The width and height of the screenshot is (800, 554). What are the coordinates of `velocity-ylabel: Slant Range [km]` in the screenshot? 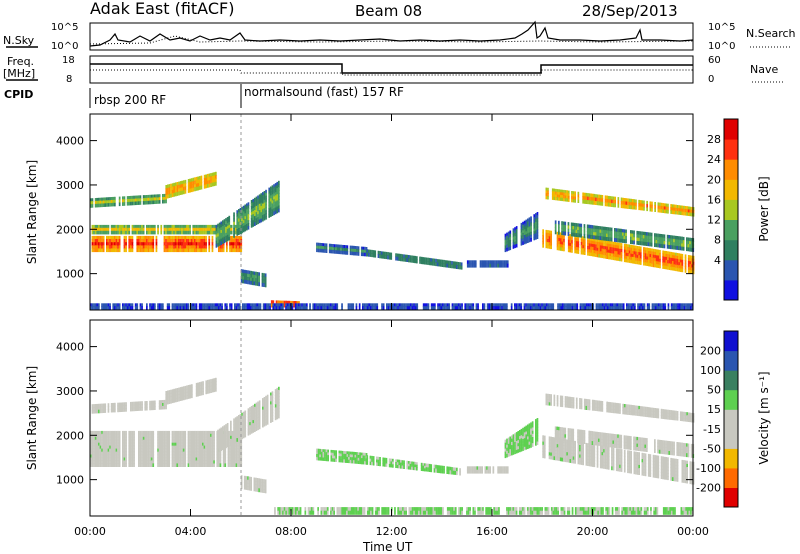 It's located at (32, 418).